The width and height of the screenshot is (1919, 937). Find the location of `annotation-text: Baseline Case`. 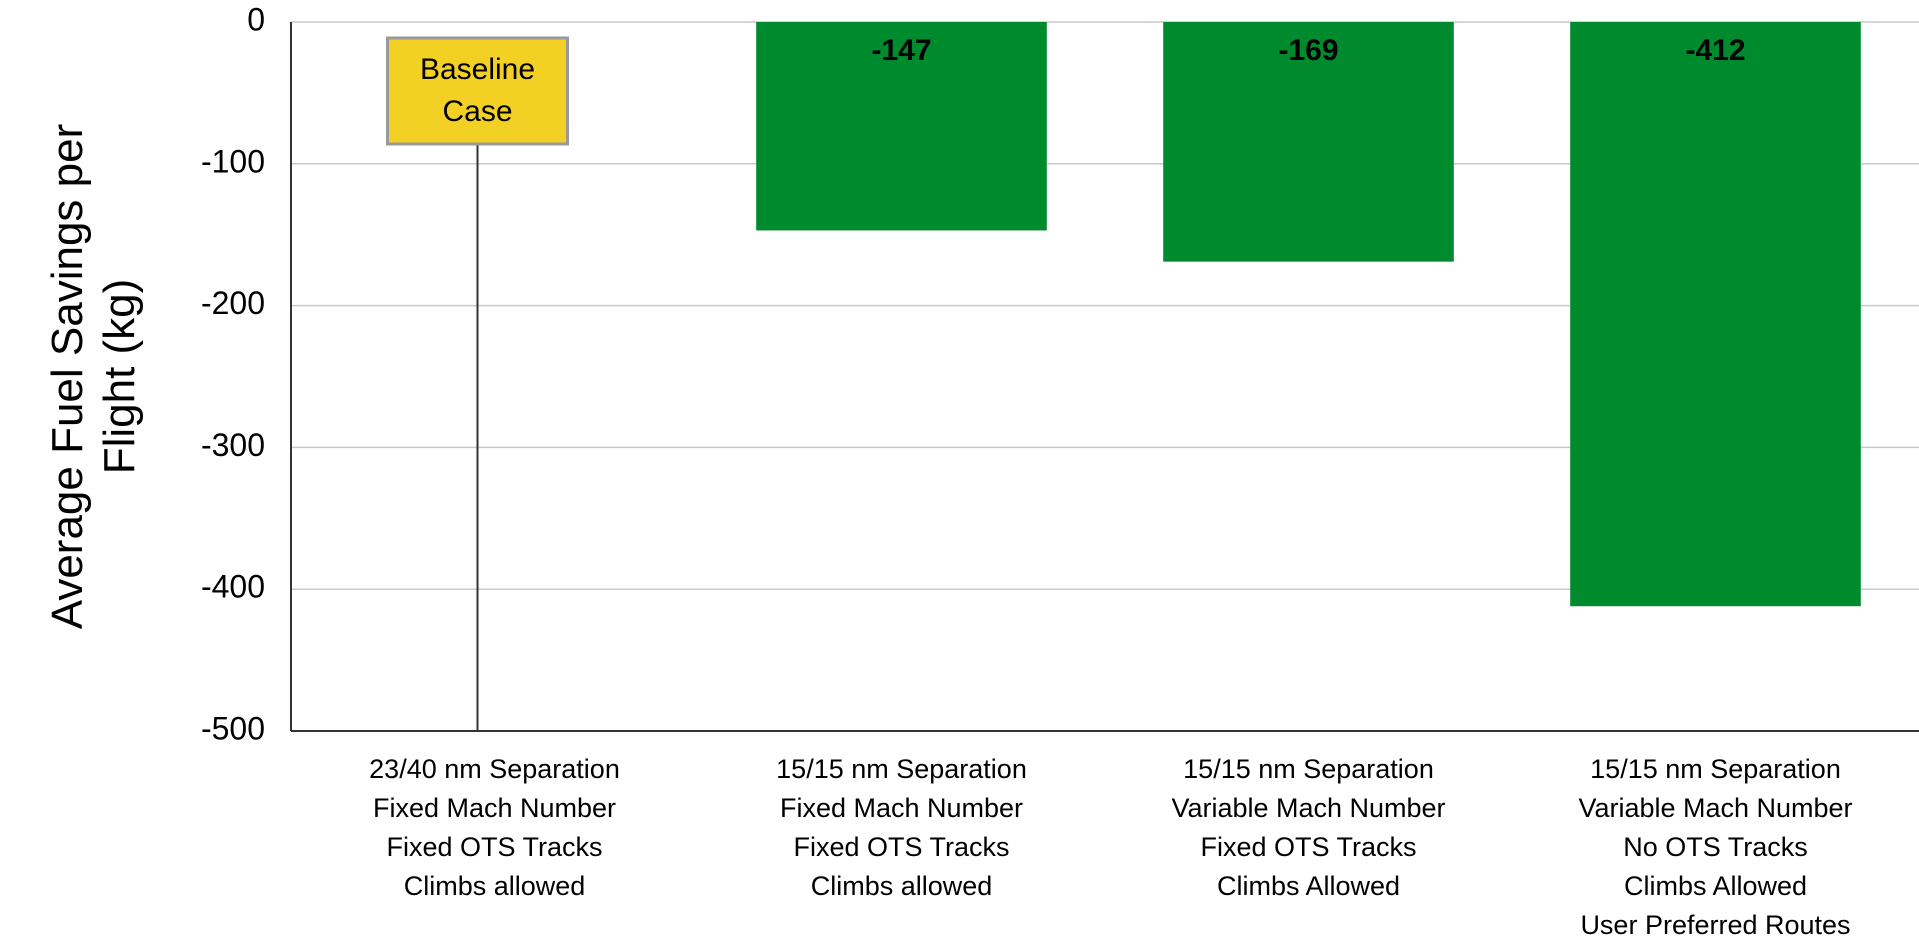

annotation-text: Baseline Case is located at coordinates (477, 90).